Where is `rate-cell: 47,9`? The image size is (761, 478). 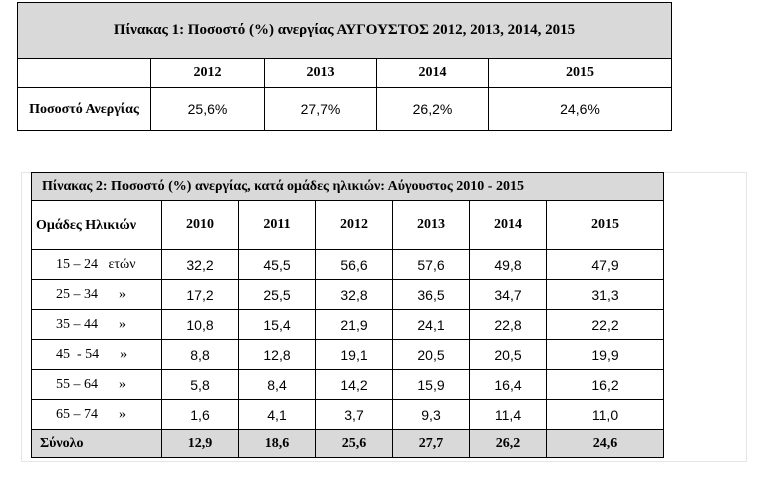
rate-cell: 47,9 is located at coordinates (605, 264).